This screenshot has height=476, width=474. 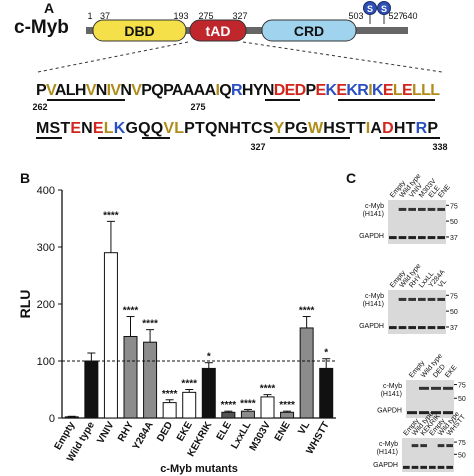 I want to click on domain-label: DBD, so click(x=139, y=31).